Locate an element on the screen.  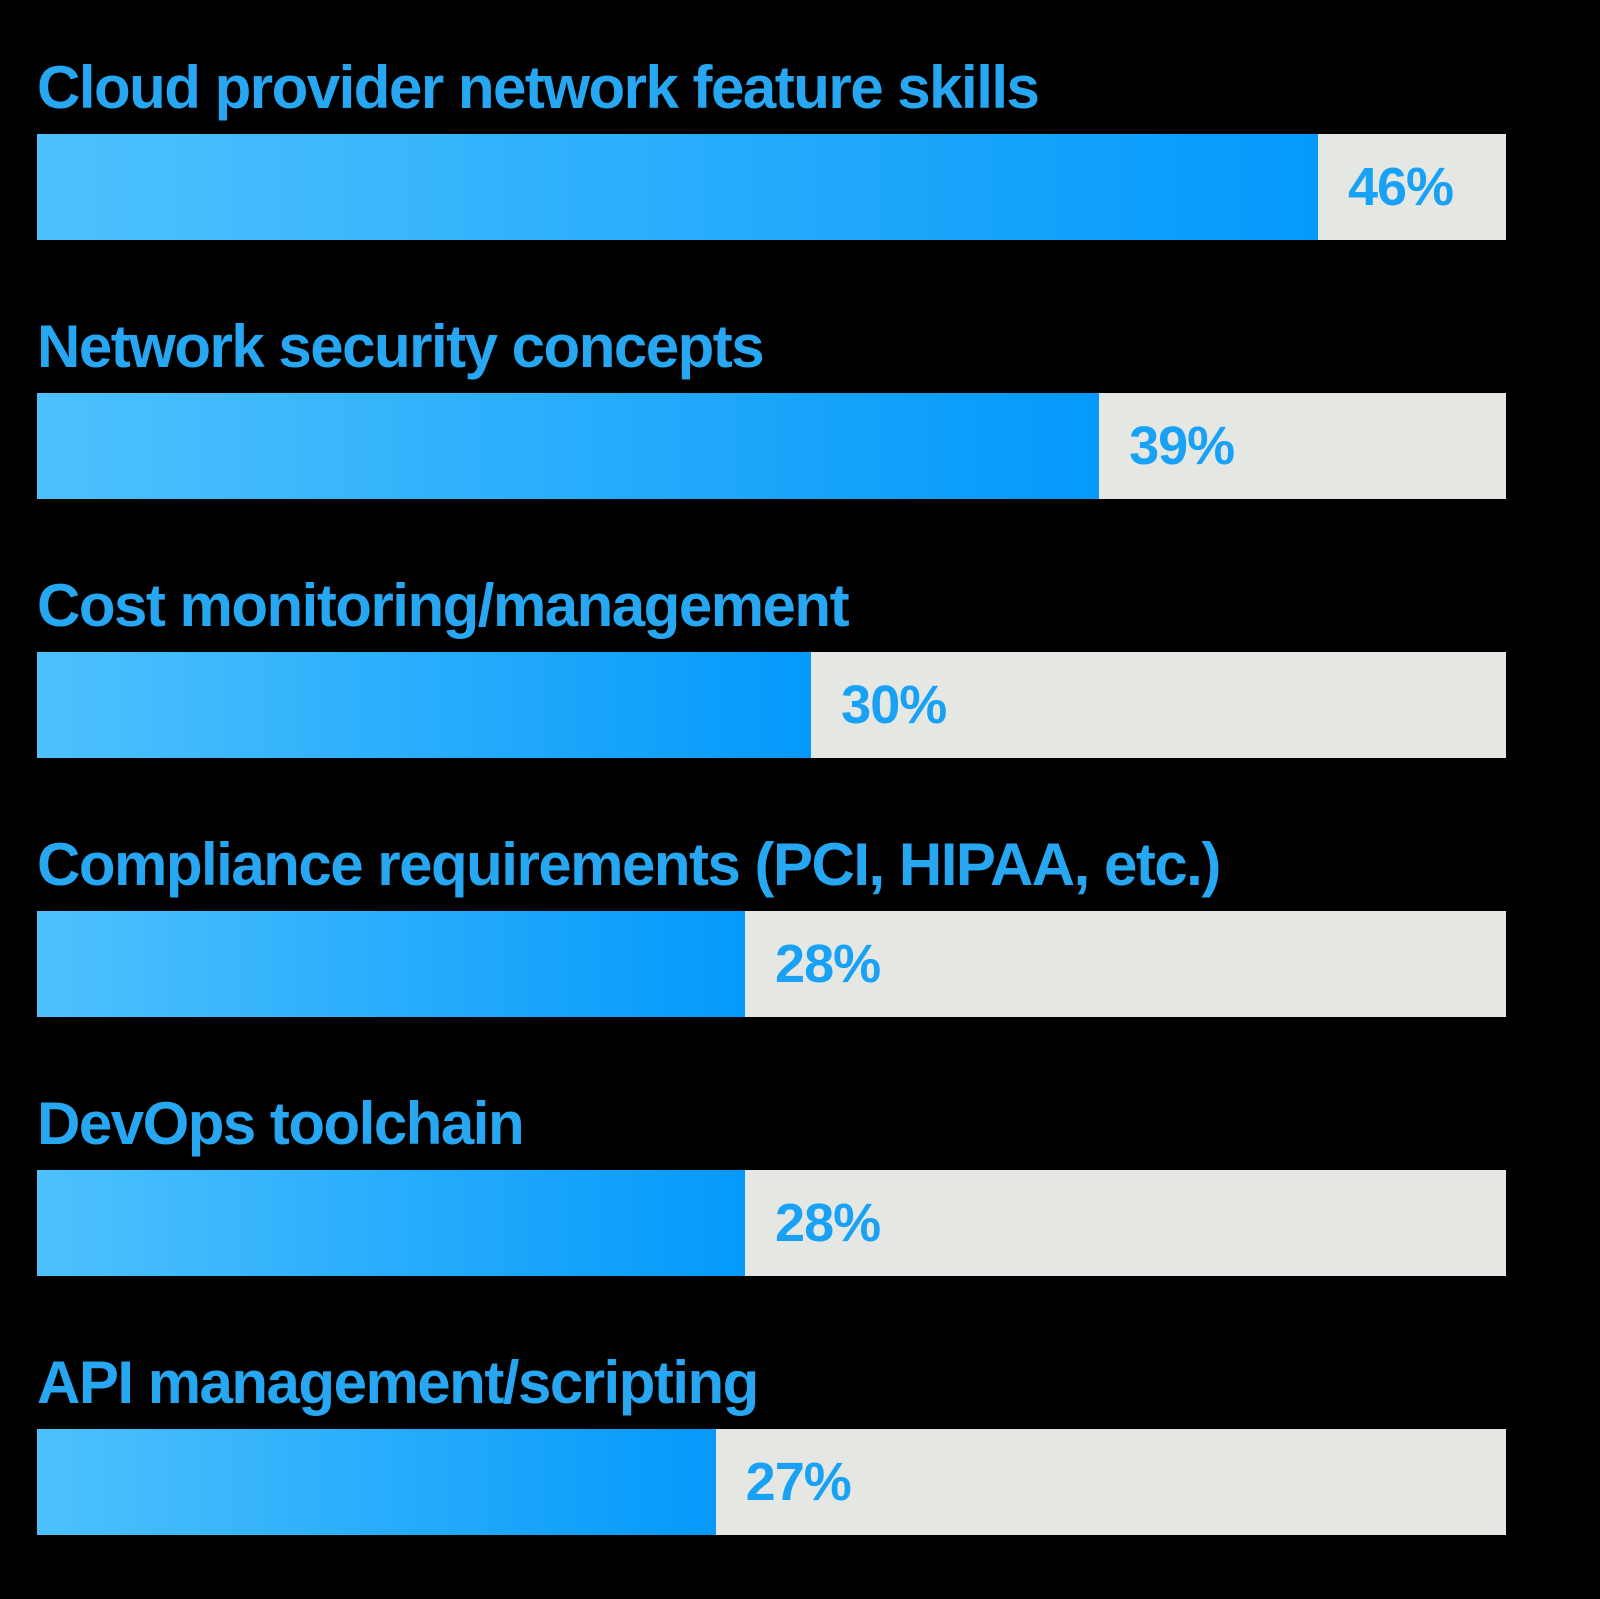
bar-track: 30% is located at coordinates (771, 705).